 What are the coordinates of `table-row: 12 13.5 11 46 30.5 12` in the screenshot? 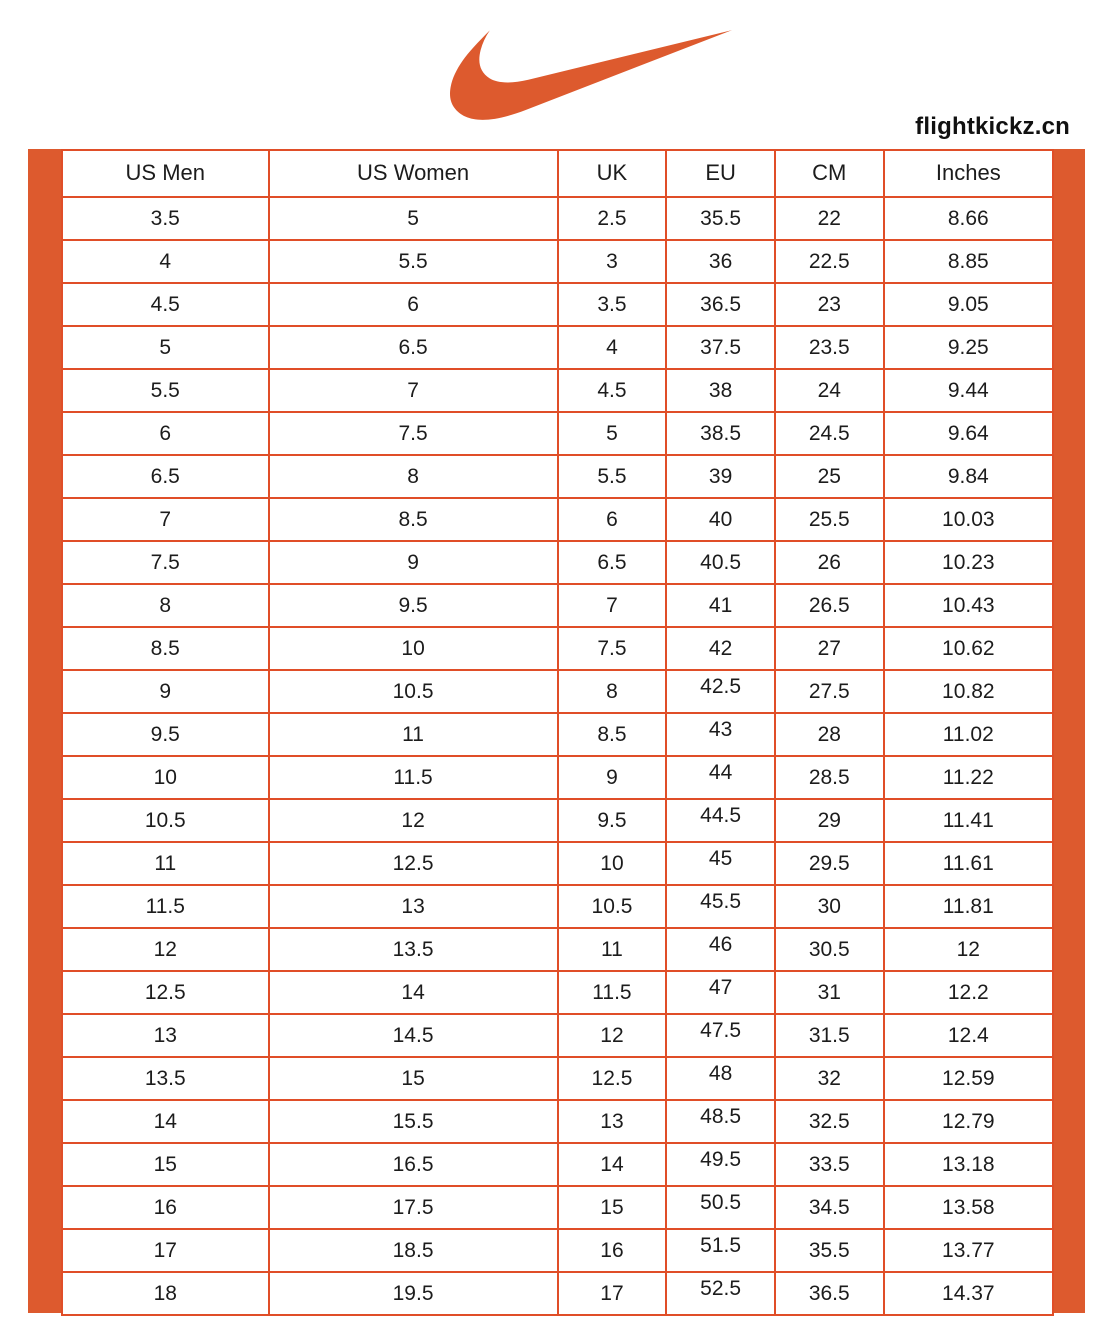 It's located at (558, 949).